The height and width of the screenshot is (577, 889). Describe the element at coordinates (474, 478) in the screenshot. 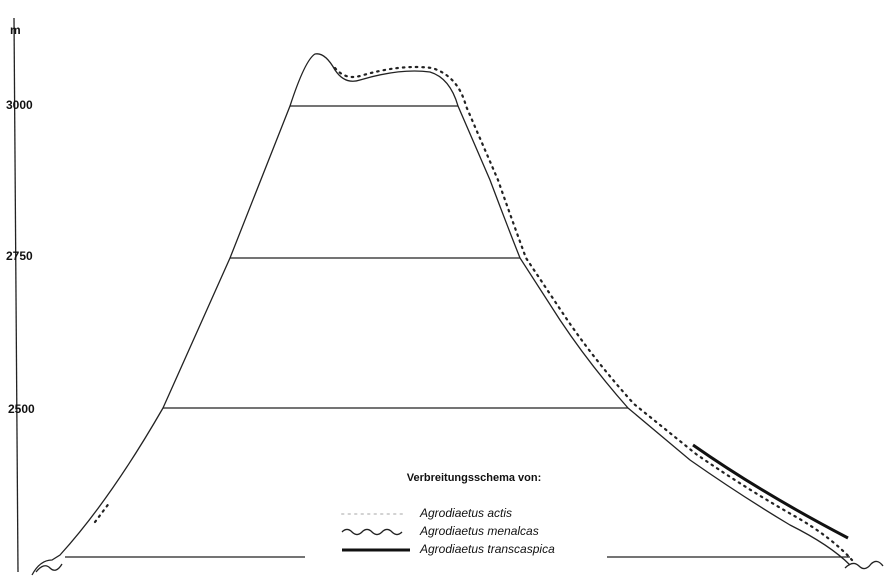

I see `legend-title: Verbreitungsschema von:` at that location.